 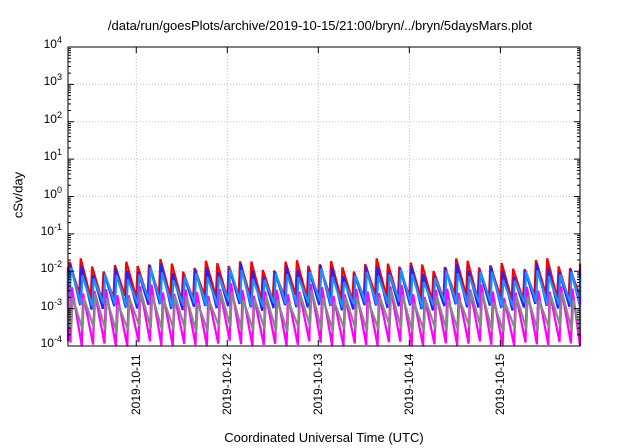 I want to click on y-tick-label: 103, so click(x=40, y=80).